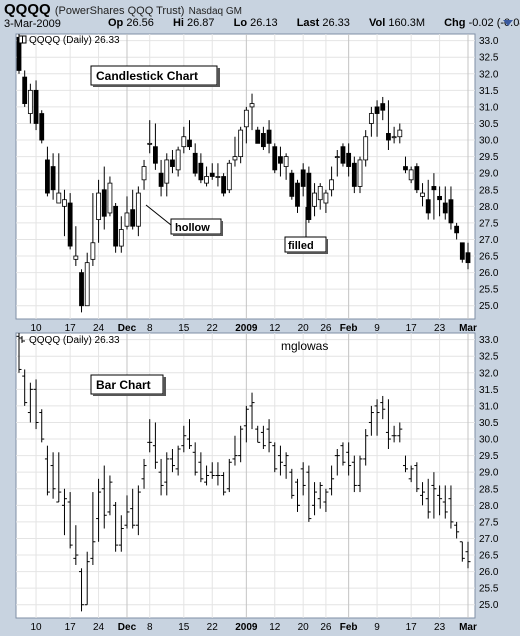 The height and width of the screenshot is (636, 520). I want to click on filled-annotation: filled, so click(306, 230).